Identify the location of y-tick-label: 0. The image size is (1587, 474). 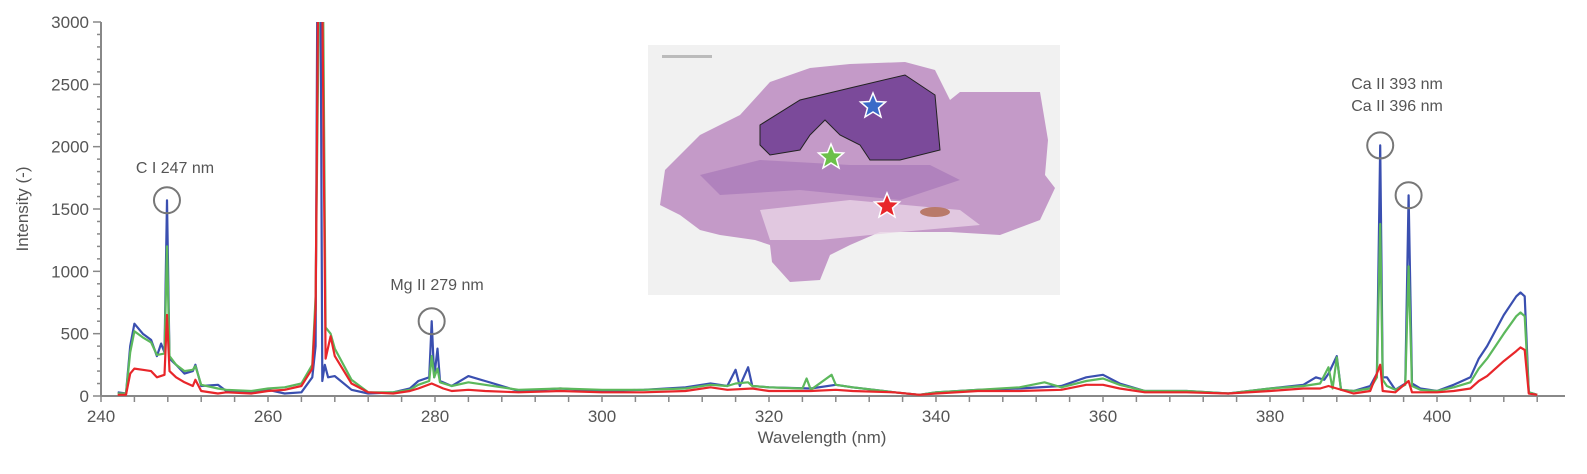
(84, 396).